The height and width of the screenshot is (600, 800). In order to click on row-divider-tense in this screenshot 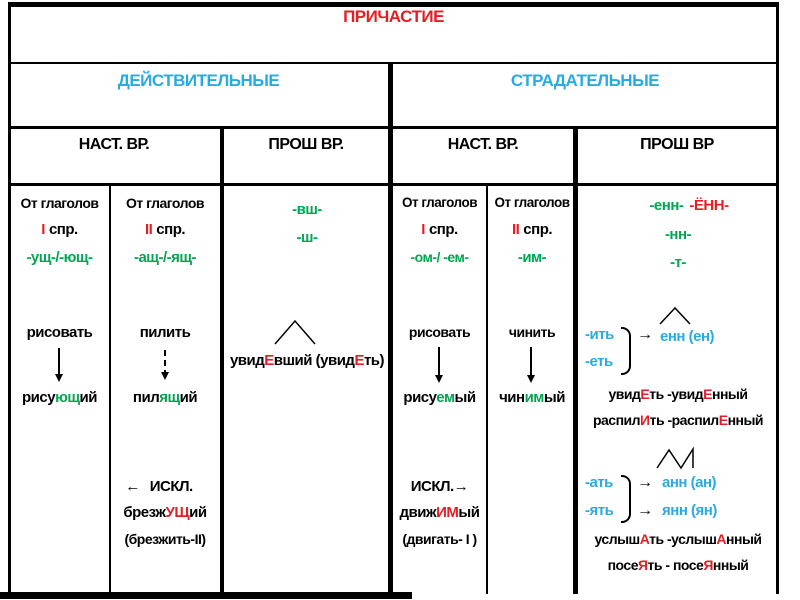, I will do `click(393, 184)`.